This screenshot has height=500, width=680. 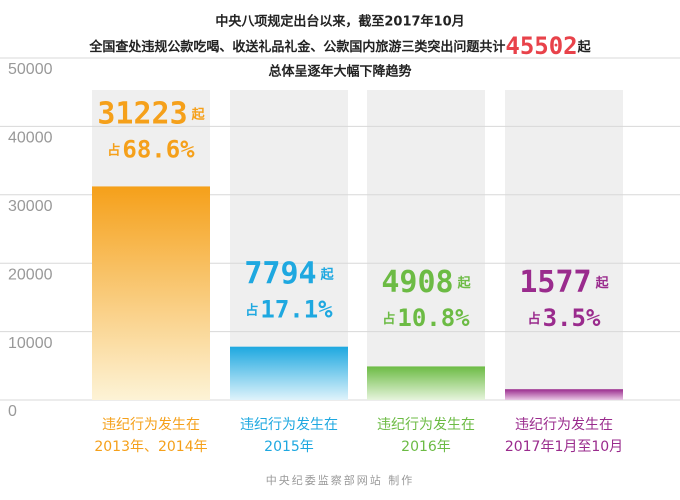 I want to click on x-tick-label: 2015年, so click(x=289, y=447).